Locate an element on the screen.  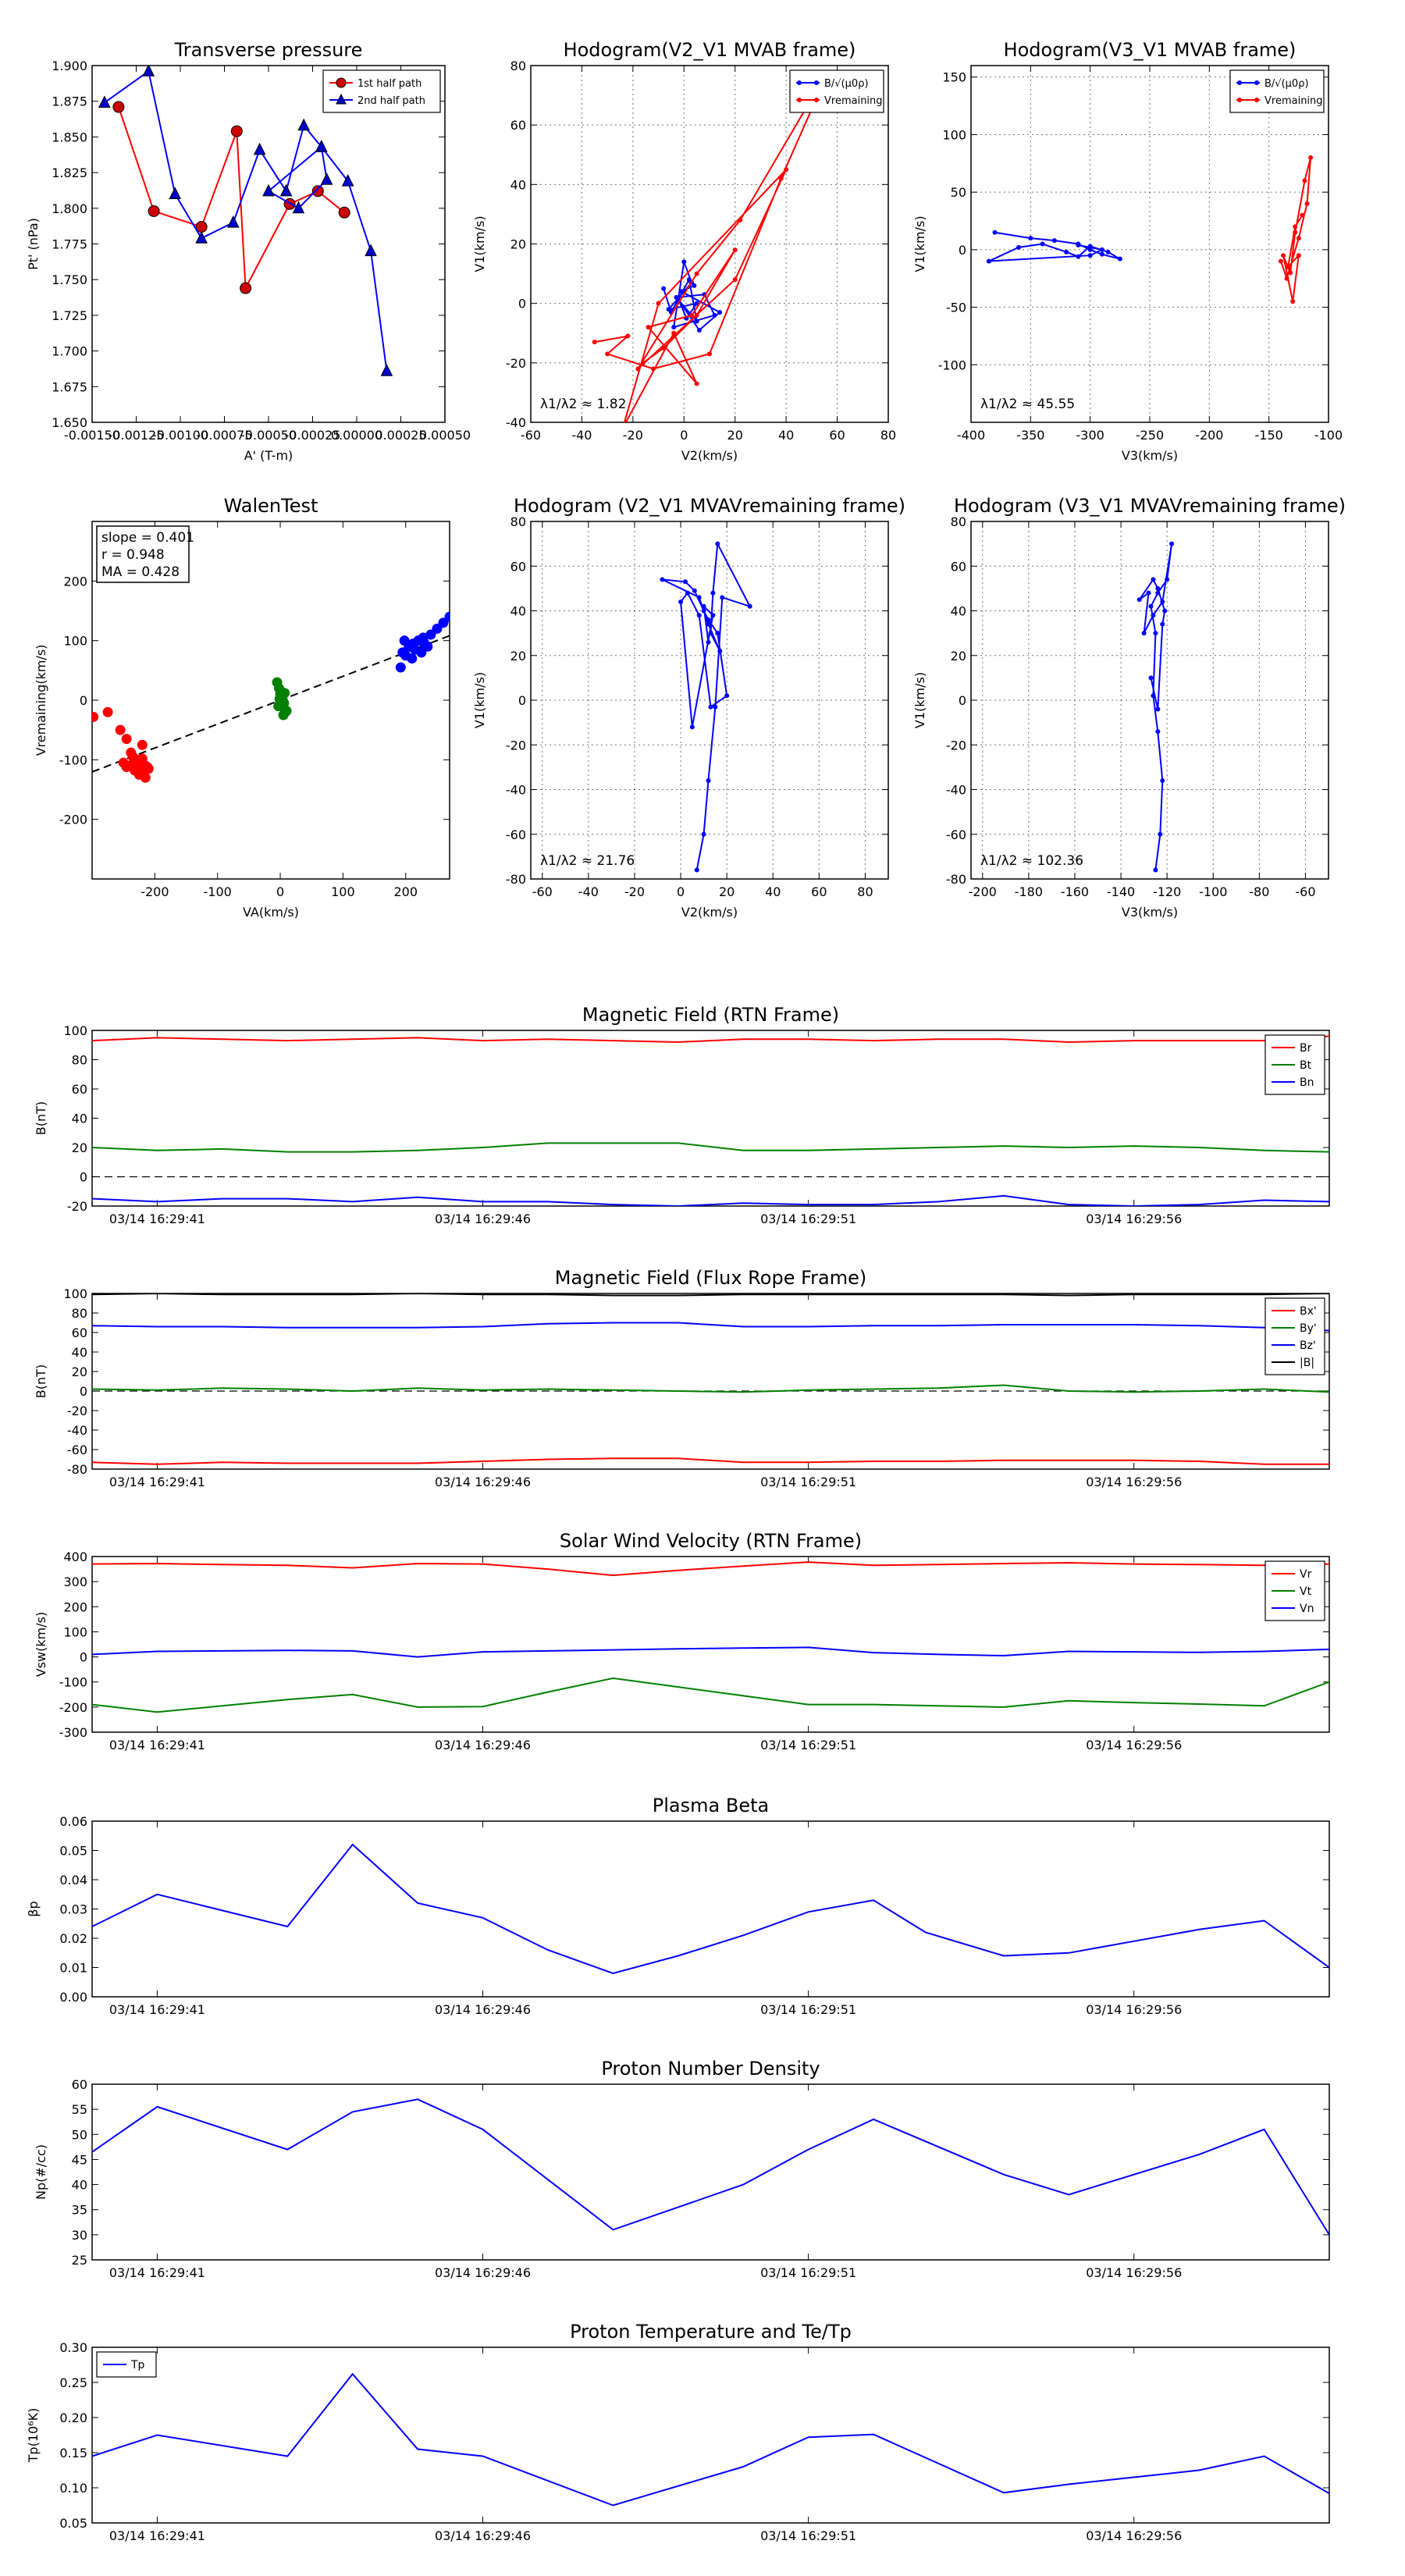
y-tick-label: 150 is located at coordinates (954, 77).